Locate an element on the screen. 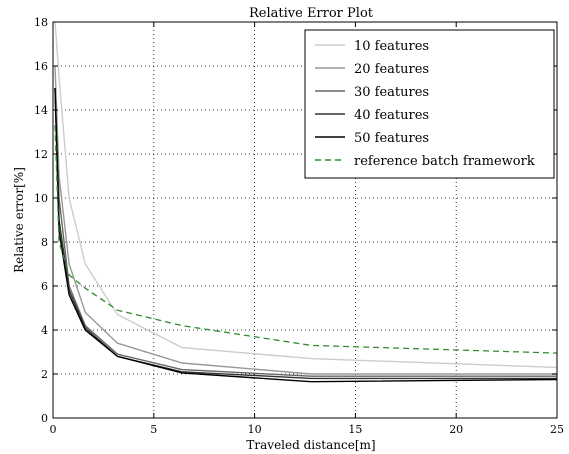  legend-label-4: 50 features is located at coordinates (391, 138).